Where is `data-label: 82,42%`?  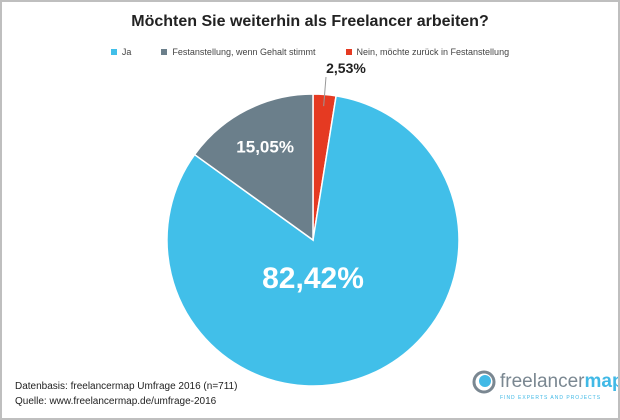 data-label: 82,42% is located at coordinates (313, 278).